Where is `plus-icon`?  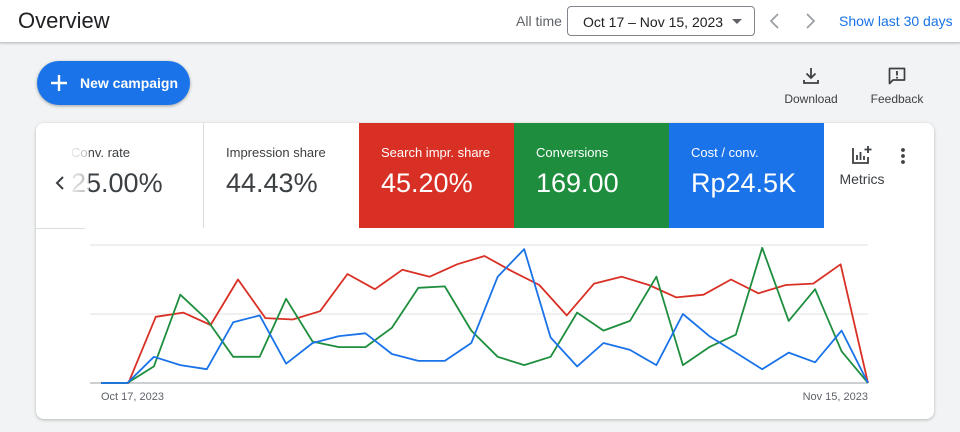 plus-icon is located at coordinates (59, 83).